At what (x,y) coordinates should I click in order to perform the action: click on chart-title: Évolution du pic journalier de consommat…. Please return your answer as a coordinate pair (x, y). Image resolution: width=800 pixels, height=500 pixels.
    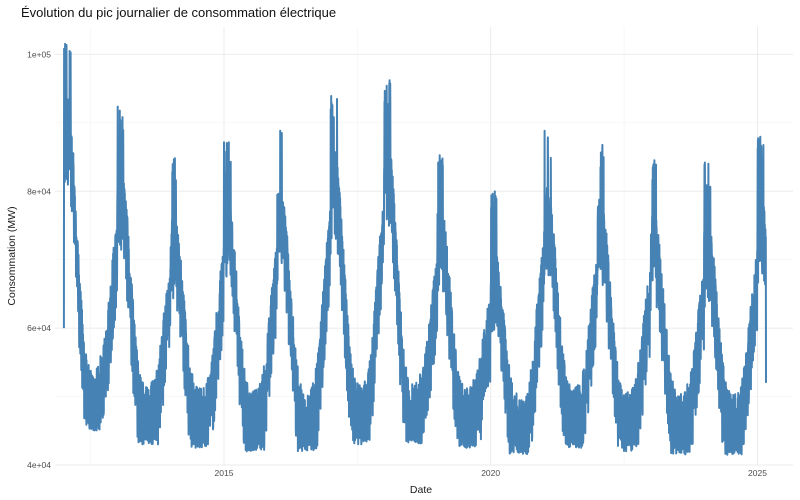
    Looking at the image, I should click on (179, 12).